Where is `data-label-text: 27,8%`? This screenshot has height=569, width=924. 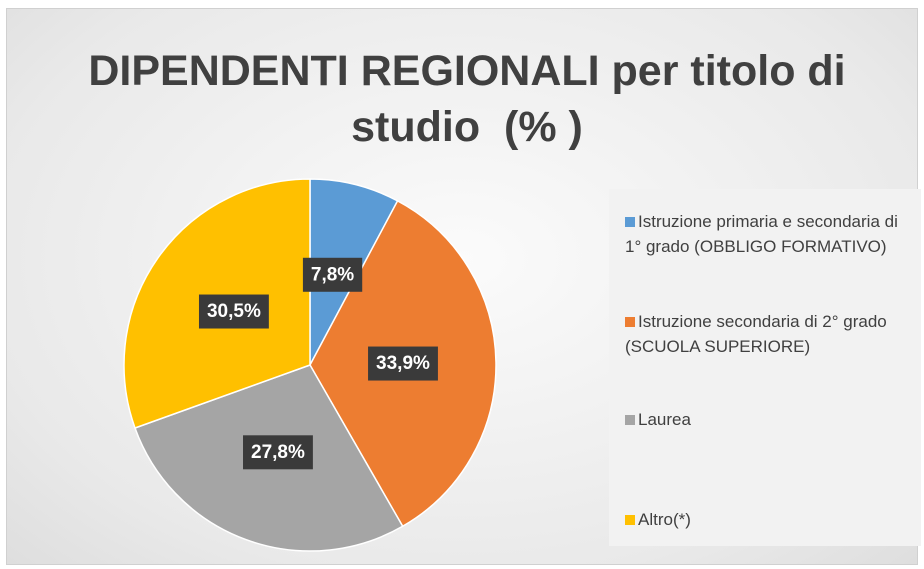 data-label-text: 27,8% is located at coordinates (278, 452).